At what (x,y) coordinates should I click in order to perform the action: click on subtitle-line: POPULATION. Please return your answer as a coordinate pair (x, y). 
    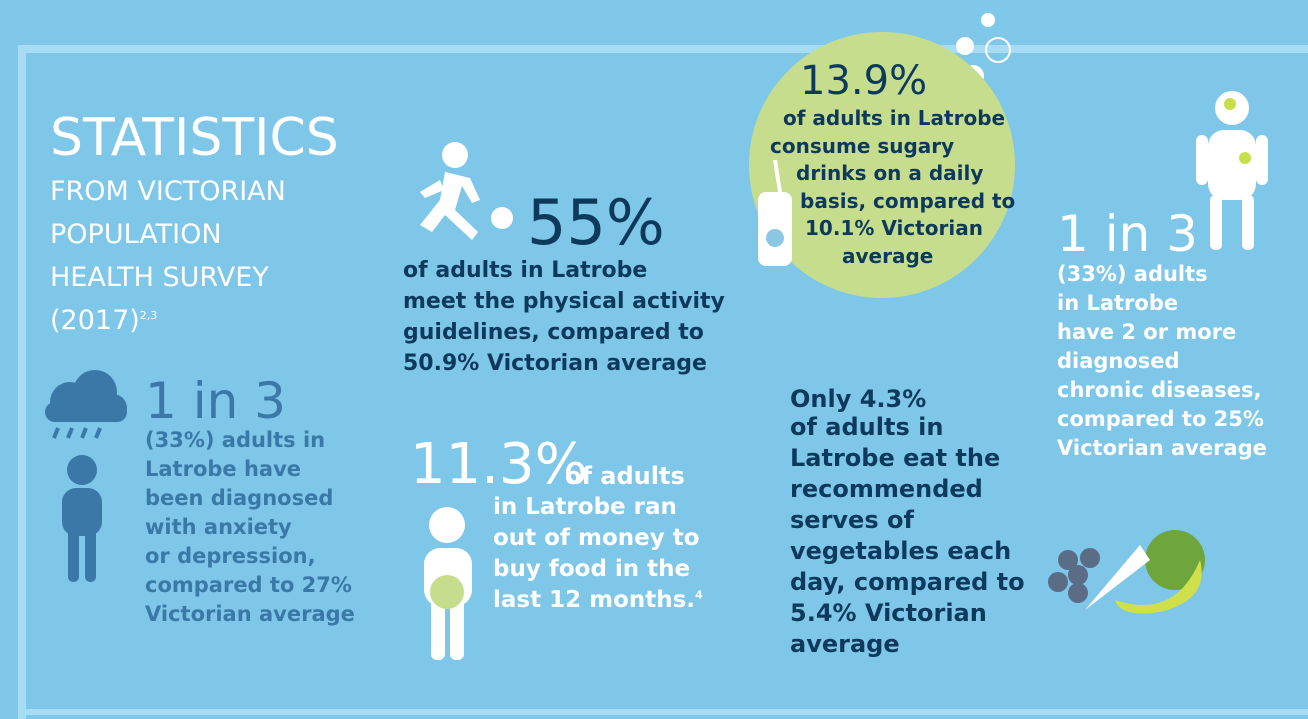
    Looking at the image, I should click on (136, 234).